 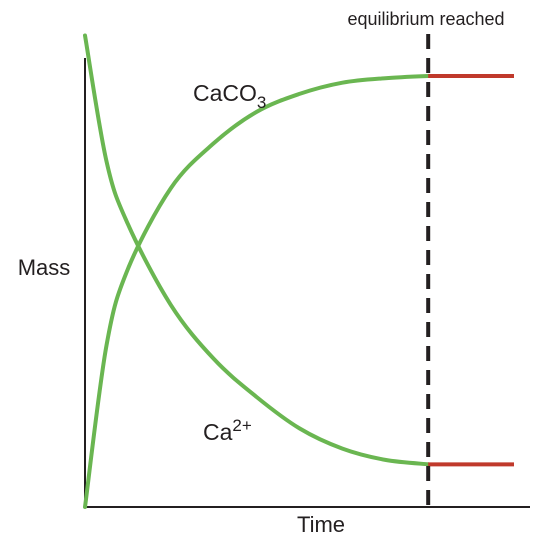 I want to click on y-axis-label: Mass, so click(x=44, y=267).